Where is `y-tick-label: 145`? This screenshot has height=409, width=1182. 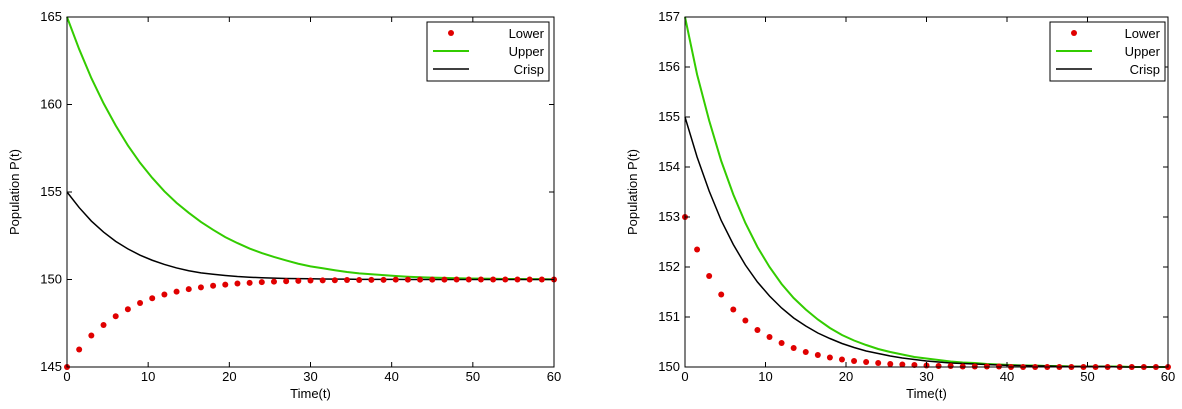 y-tick-label: 145 is located at coordinates (51, 366).